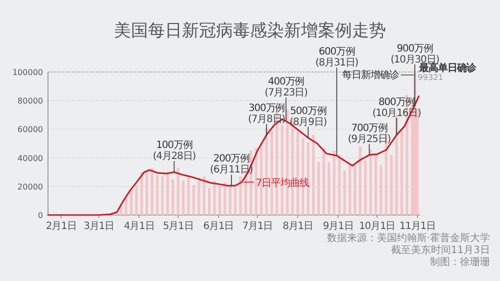  Describe the element at coordinates (218, 226) in the screenshot. I see `x-tick-label: 6月1日` at that location.